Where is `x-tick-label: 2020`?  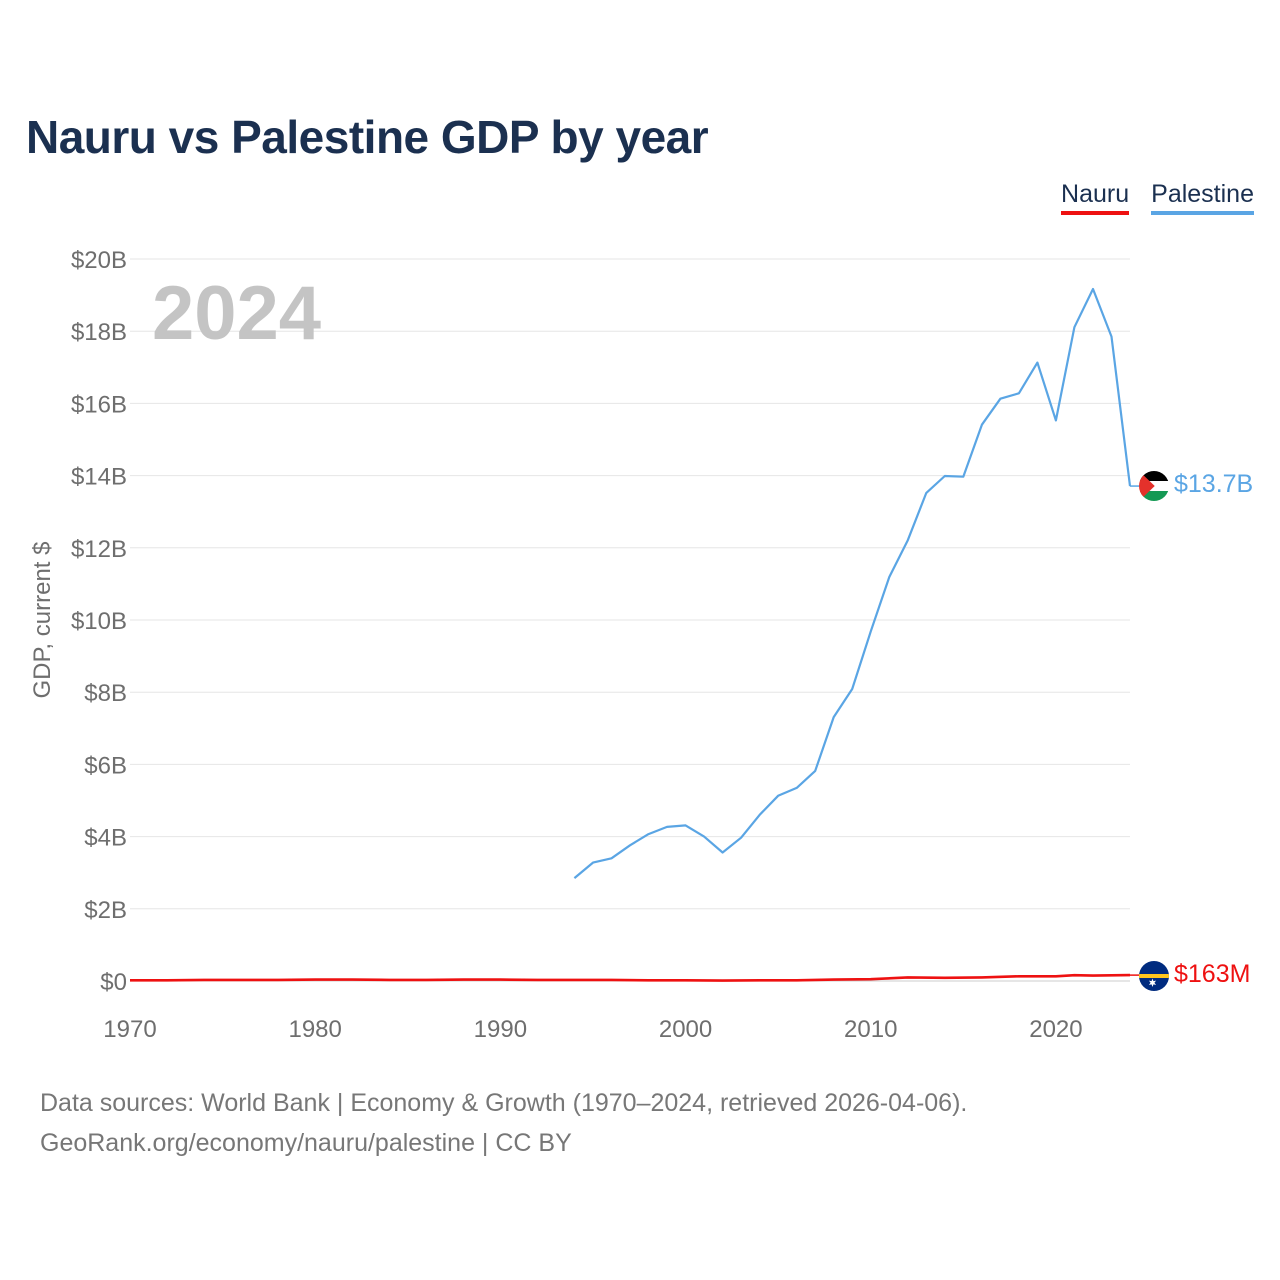 x-tick-label: 2020 is located at coordinates (1055, 1029).